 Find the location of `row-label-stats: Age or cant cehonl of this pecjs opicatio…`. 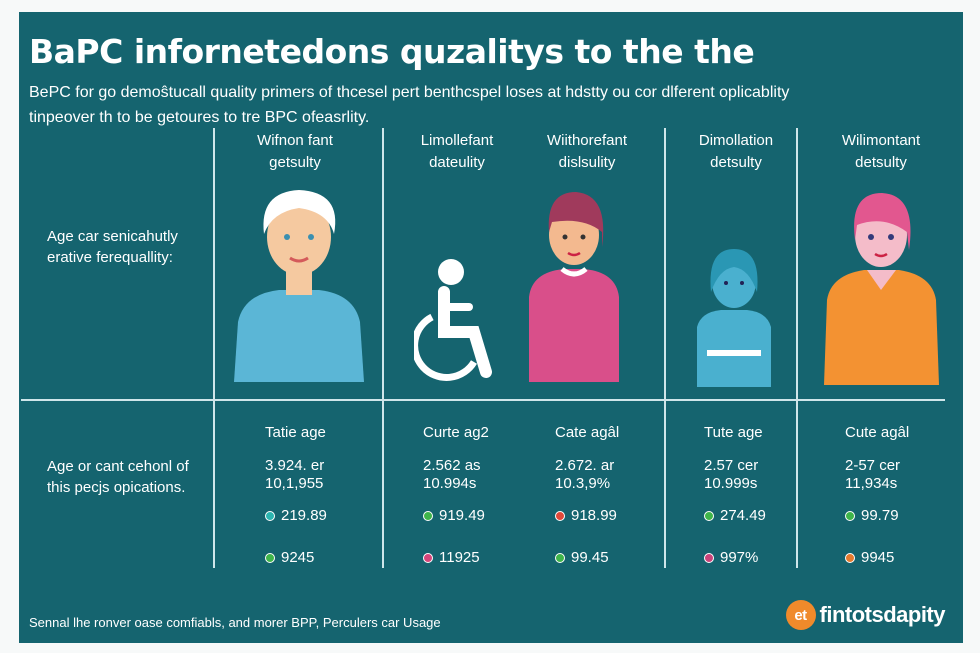

row-label-stats: Age or cant cehonl of this pecjs opicatio… is located at coordinates (118, 477).